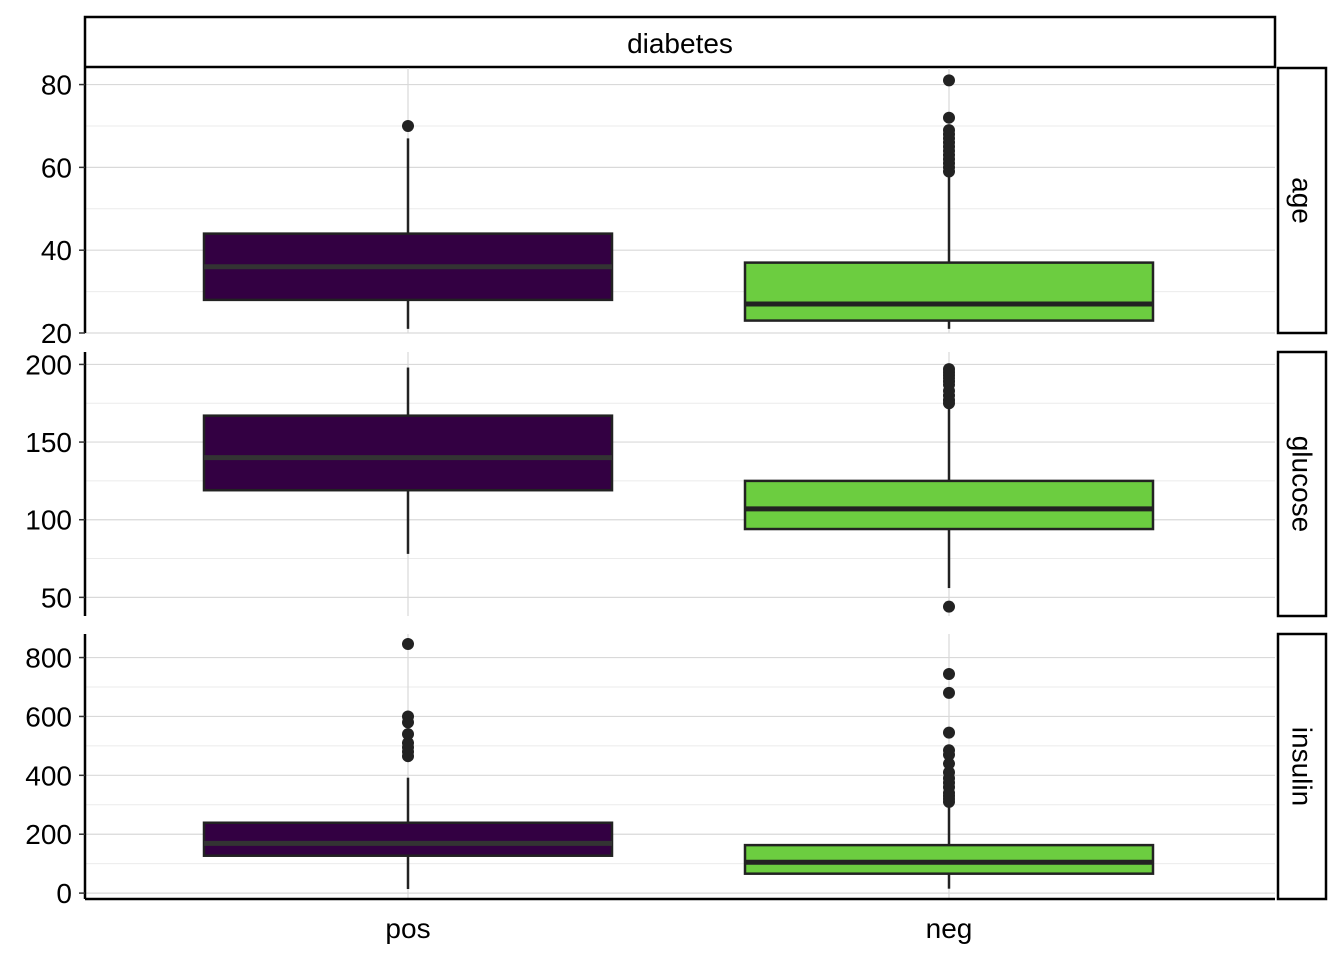 The width and height of the screenshot is (1344, 960). What do you see at coordinates (407, 928) in the screenshot?
I see `x-tick-label-pos: pos` at bounding box center [407, 928].